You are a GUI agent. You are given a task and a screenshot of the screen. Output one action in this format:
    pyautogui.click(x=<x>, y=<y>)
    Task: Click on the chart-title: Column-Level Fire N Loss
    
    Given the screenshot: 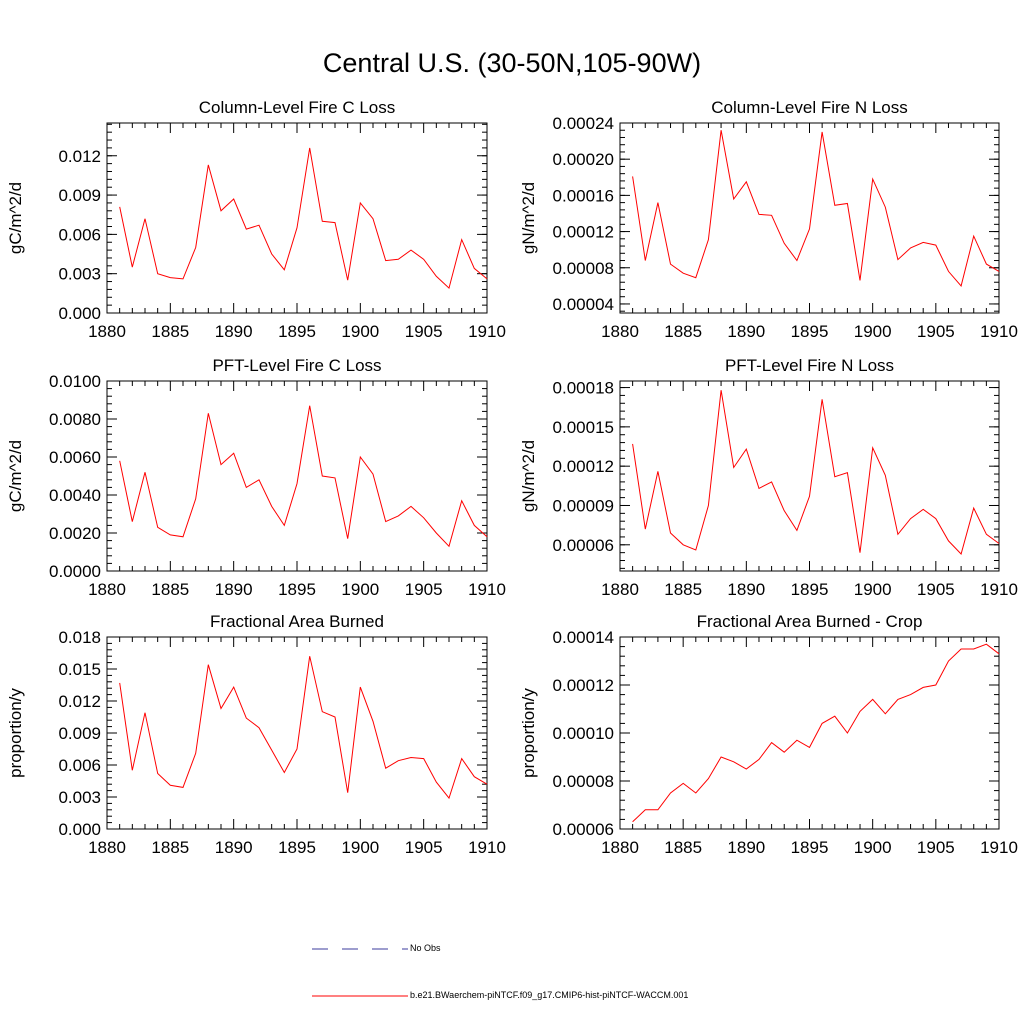 What is the action you would take?
    pyautogui.click(x=809, y=107)
    